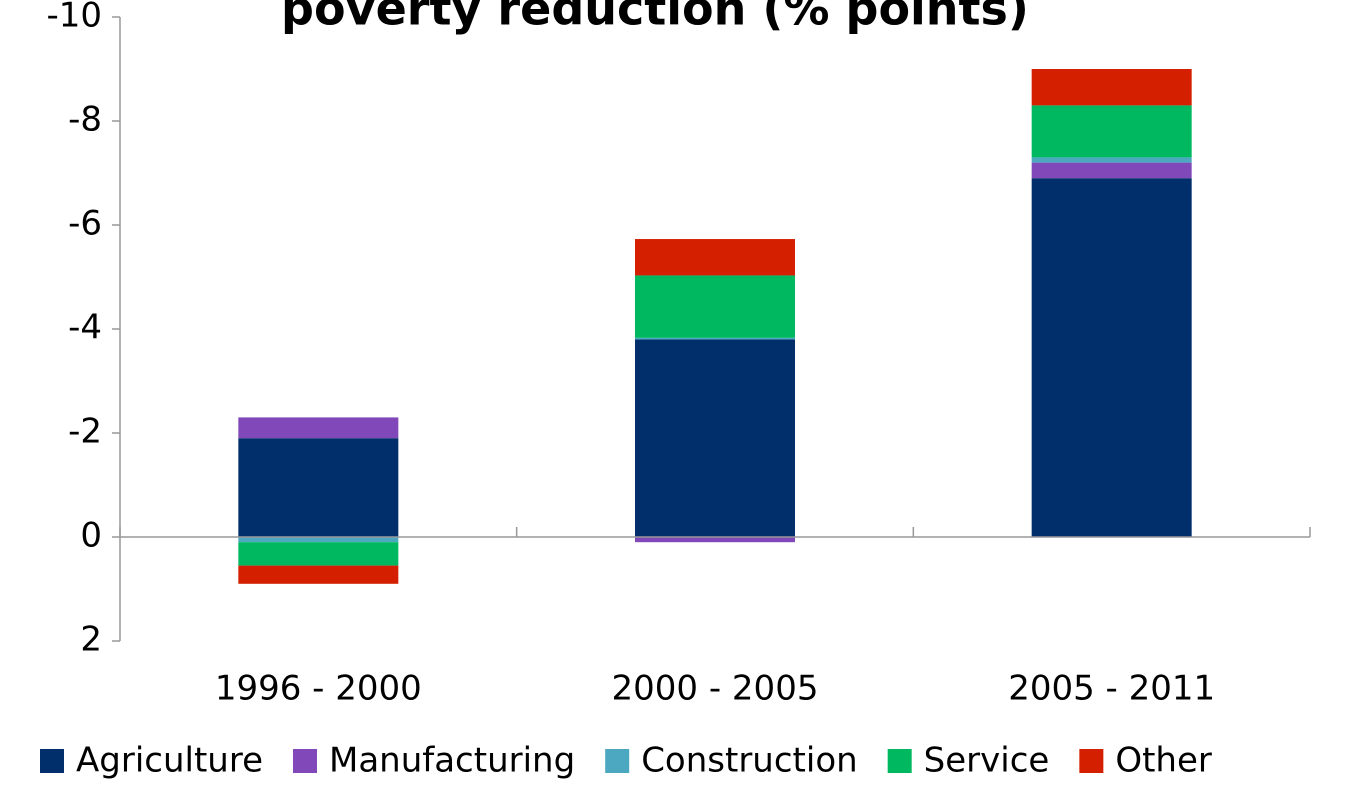  What do you see at coordinates (85, 120) in the screenshot?
I see `y-tick-label: -8` at bounding box center [85, 120].